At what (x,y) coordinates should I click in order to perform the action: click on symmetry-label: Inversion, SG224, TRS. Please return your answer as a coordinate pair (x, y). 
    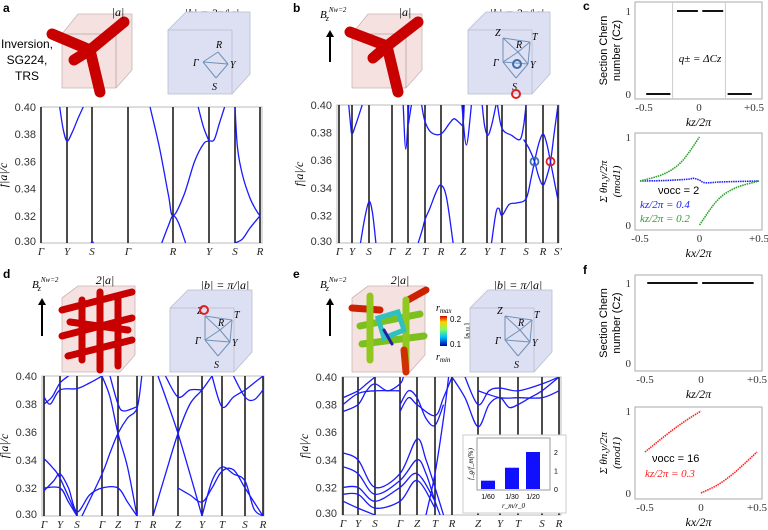
    Looking at the image, I should click on (27, 60).